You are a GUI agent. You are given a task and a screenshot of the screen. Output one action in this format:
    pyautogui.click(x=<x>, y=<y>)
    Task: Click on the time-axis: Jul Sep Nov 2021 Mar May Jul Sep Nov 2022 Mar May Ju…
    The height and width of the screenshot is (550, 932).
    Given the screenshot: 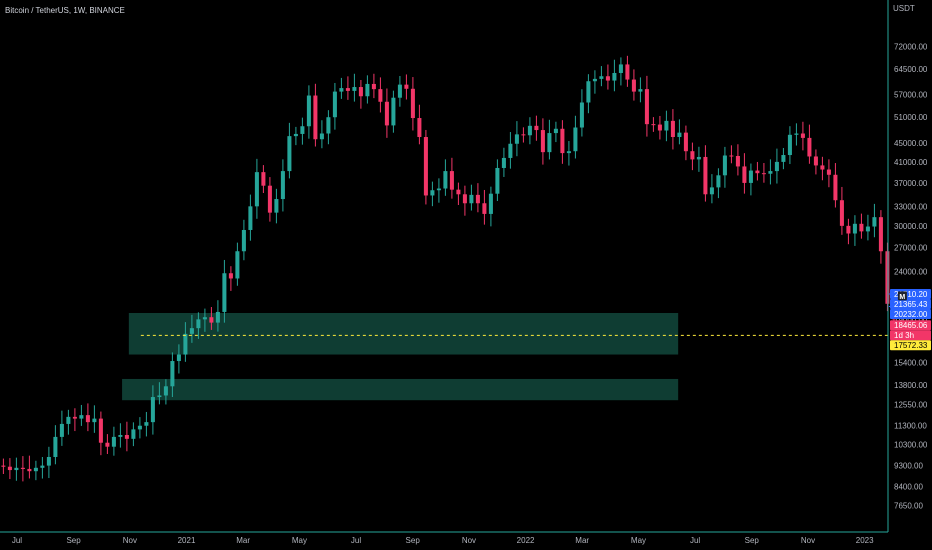 What is the action you would take?
    pyautogui.click(x=443, y=540)
    